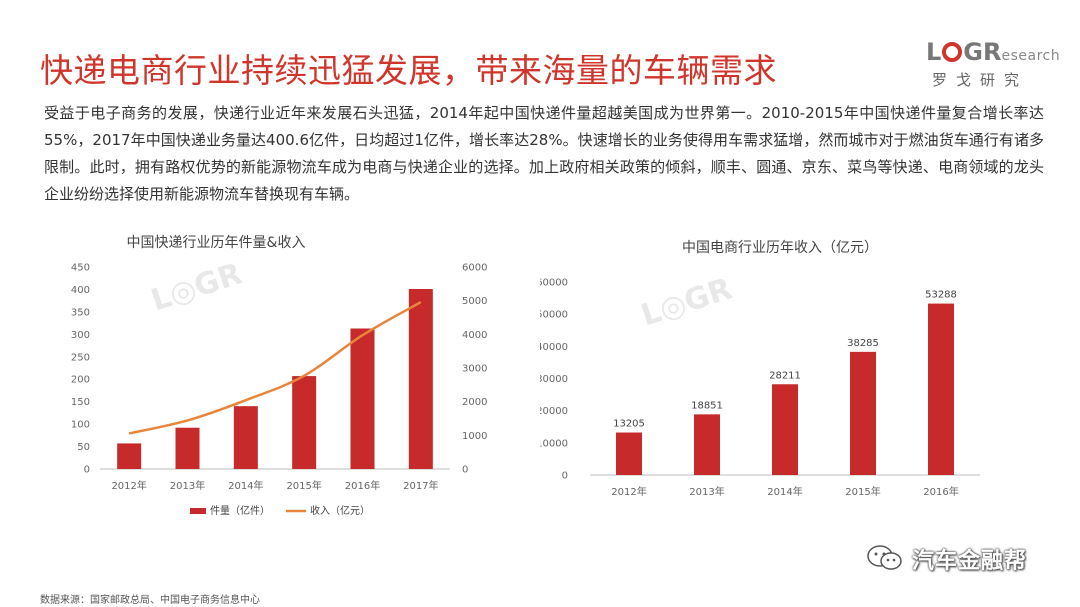  Describe the element at coordinates (474, 369) in the screenshot. I see `right-axis-tick-label: 3000` at that location.